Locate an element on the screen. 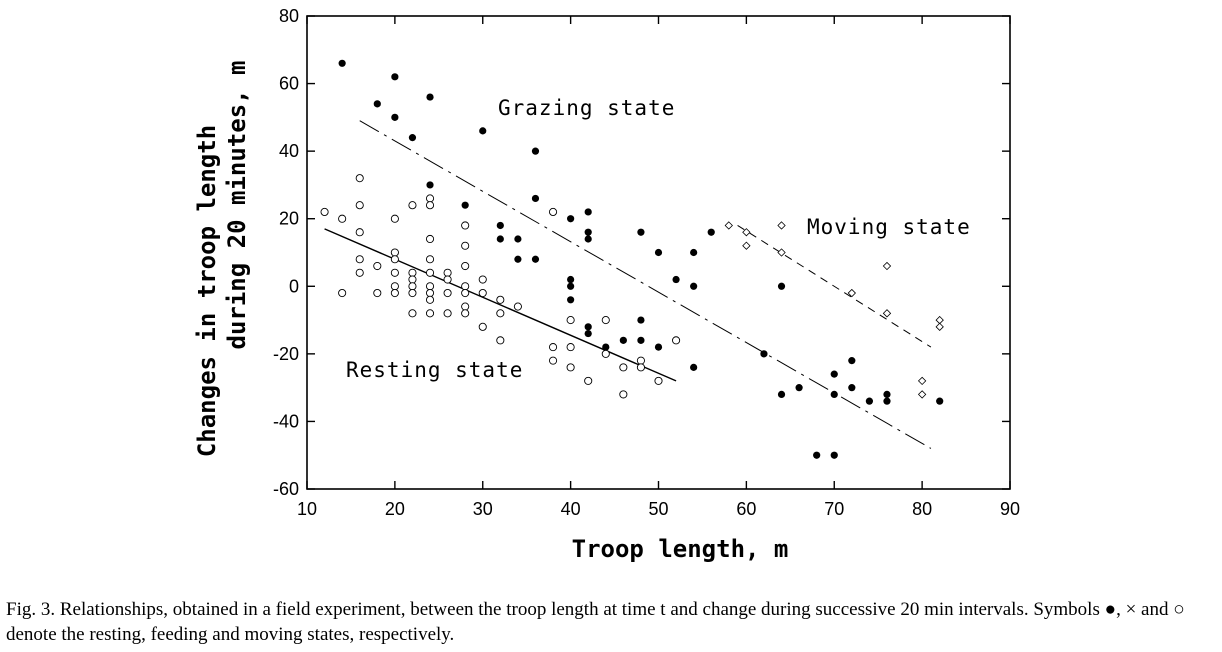 The height and width of the screenshot is (652, 1222). fit-line-short-dash is located at coordinates (834, 286).